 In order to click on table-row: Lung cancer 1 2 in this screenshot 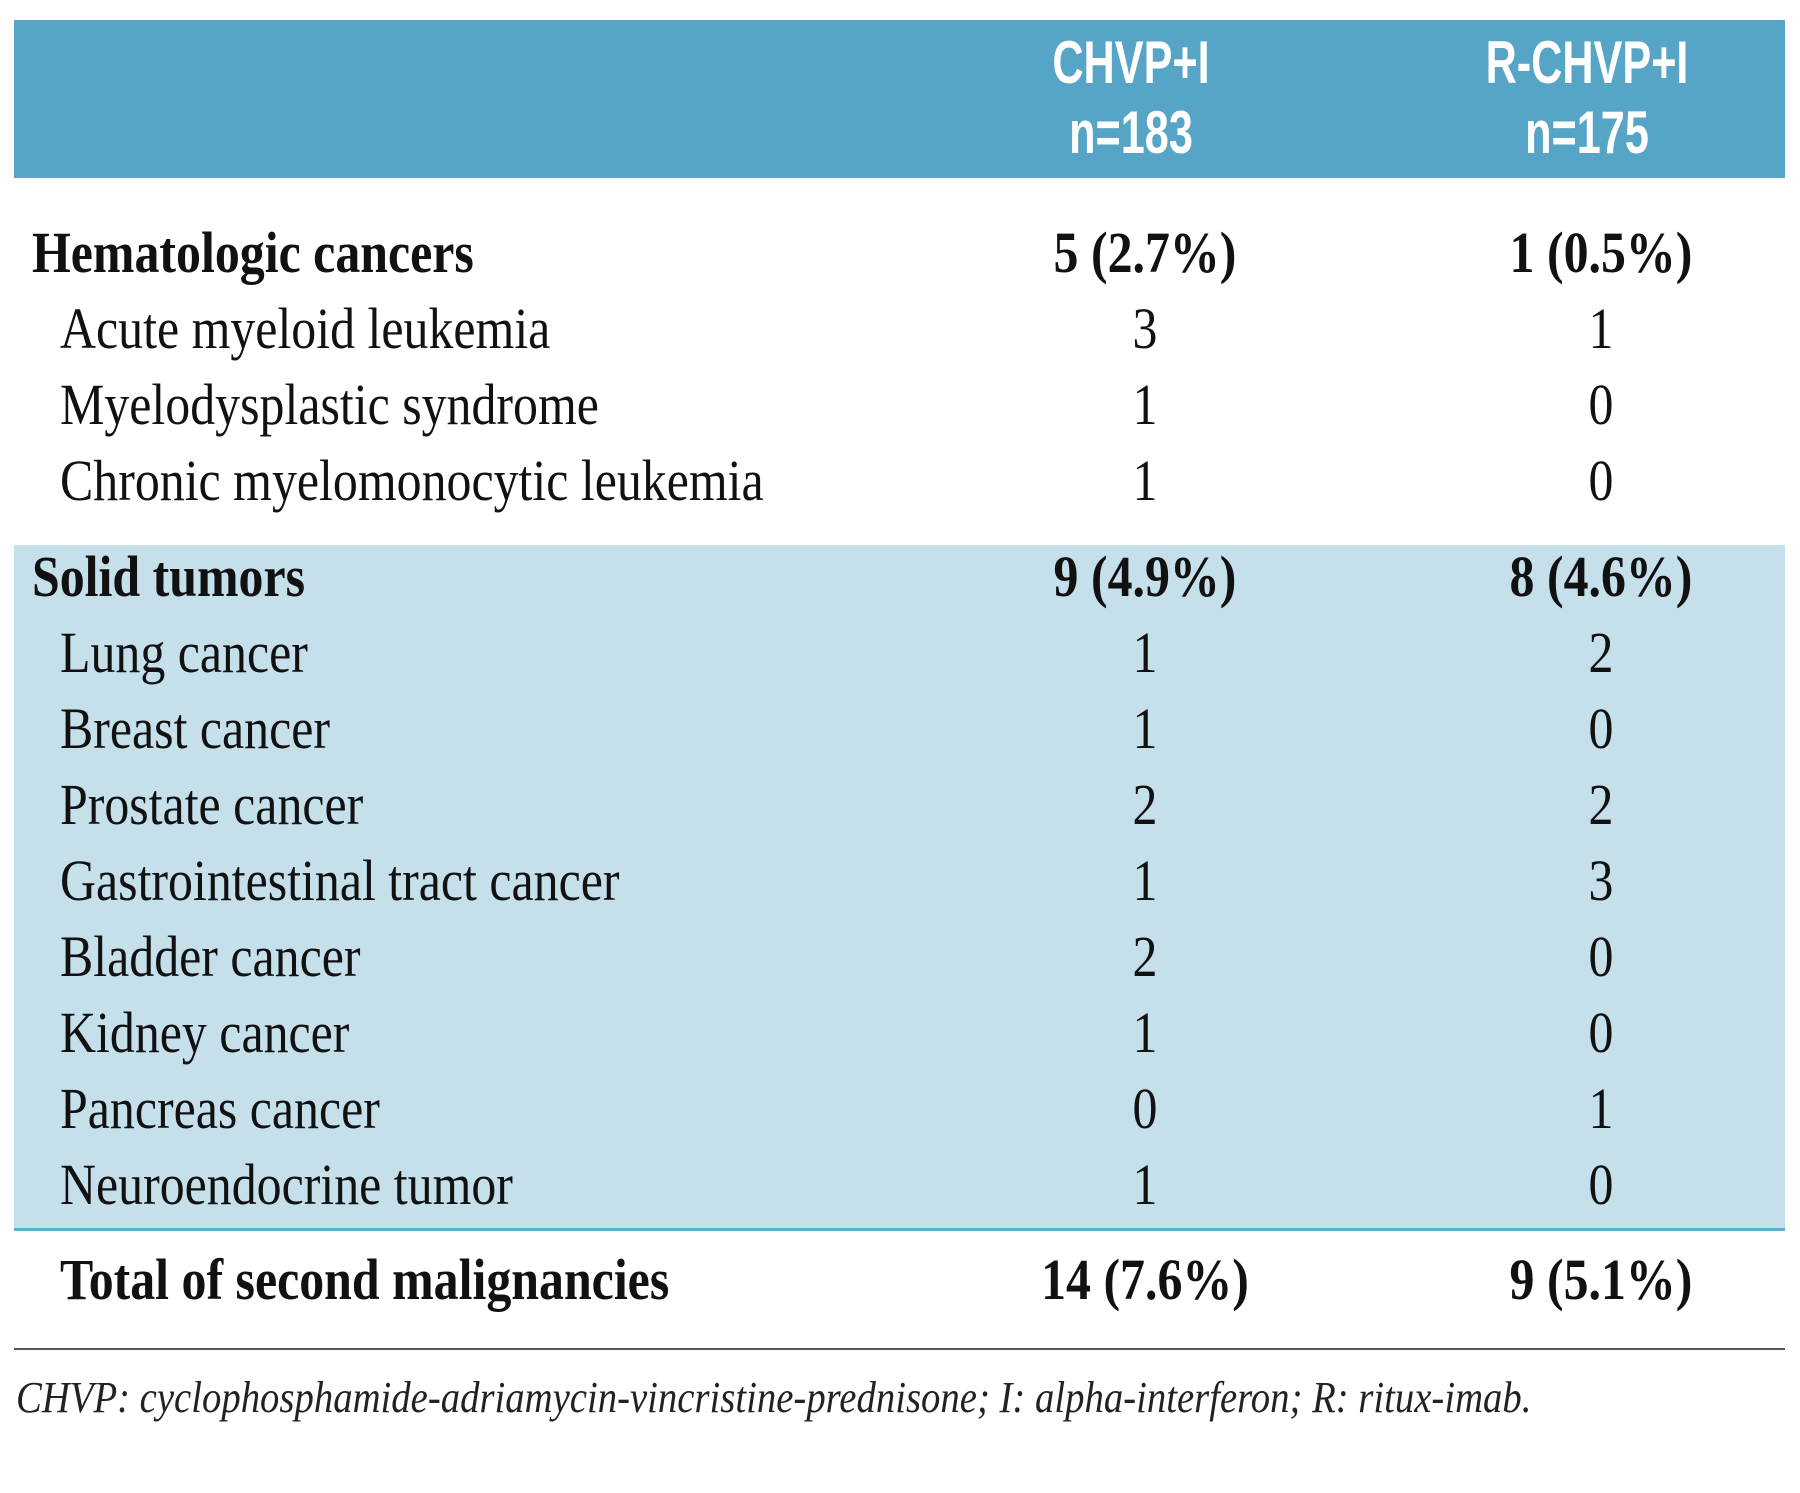, I will do `click(899, 653)`.